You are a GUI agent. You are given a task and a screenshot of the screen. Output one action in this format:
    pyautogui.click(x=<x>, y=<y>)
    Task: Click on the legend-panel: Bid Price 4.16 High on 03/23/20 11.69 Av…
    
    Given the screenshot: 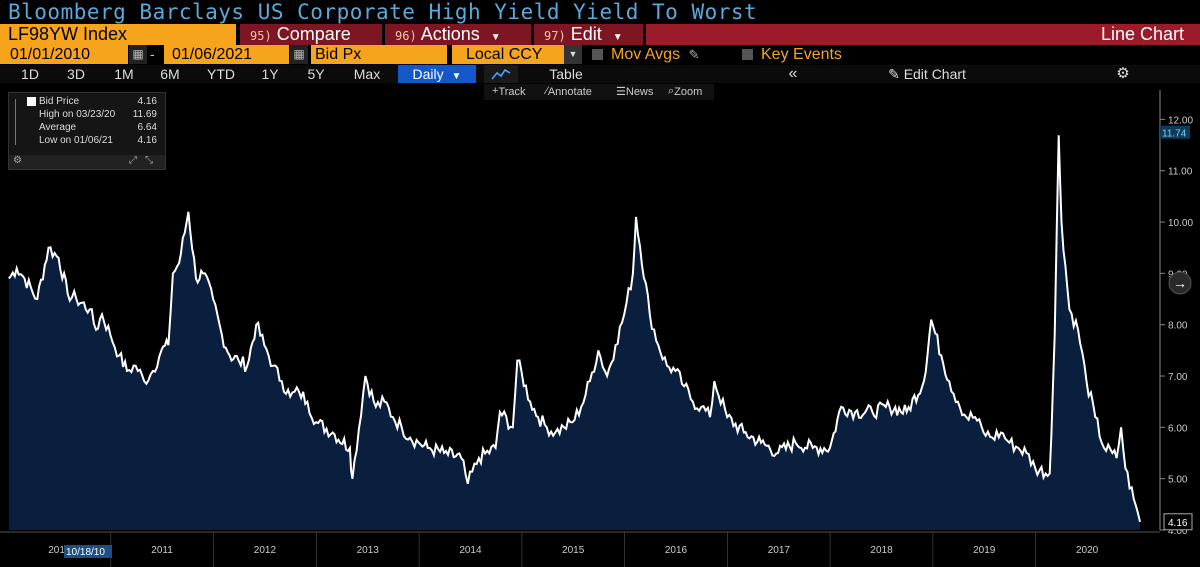 What is the action you would take?
    pyautogui.click(x=87, y=131)
    